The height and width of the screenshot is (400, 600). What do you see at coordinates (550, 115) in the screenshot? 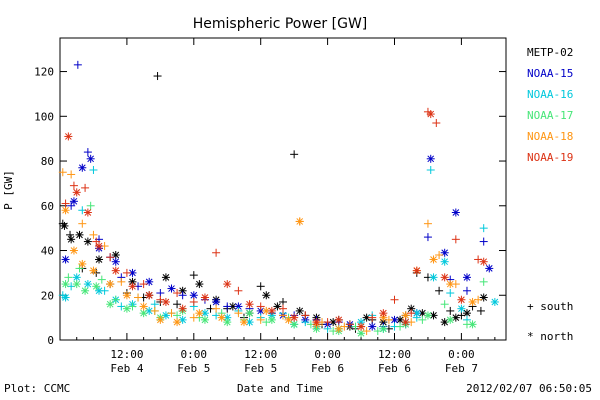
I see `legend-item-noaa-17: NOAA-17` at bounding box center [550, 115].